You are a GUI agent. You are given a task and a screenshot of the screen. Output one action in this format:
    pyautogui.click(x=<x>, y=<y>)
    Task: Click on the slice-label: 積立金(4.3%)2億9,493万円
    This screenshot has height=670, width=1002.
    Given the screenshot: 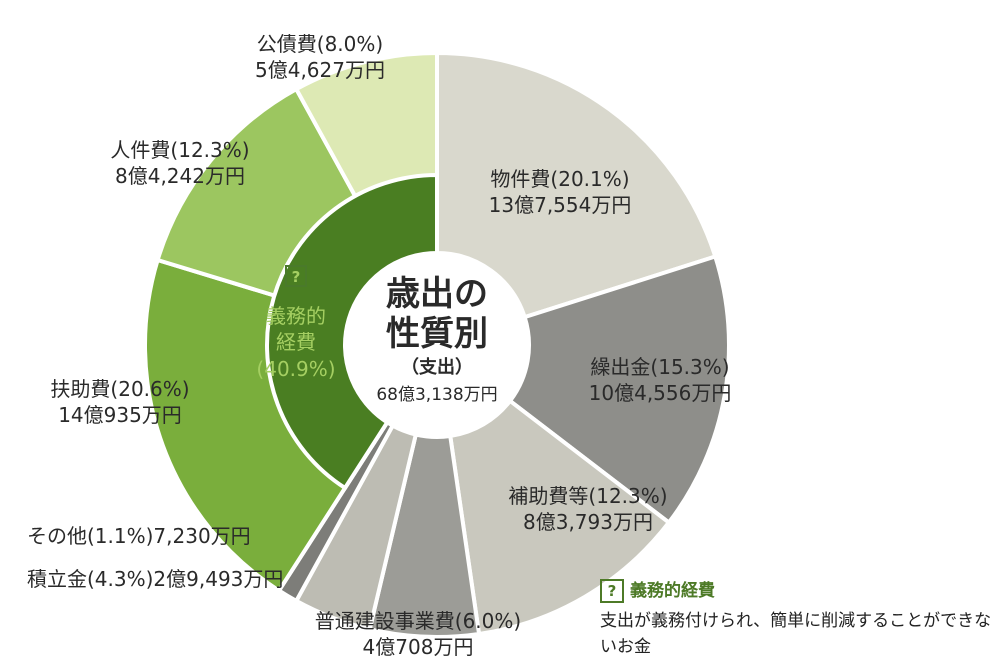 What is the action you would take?
    pyautogui.click(x=155, y=579)
    